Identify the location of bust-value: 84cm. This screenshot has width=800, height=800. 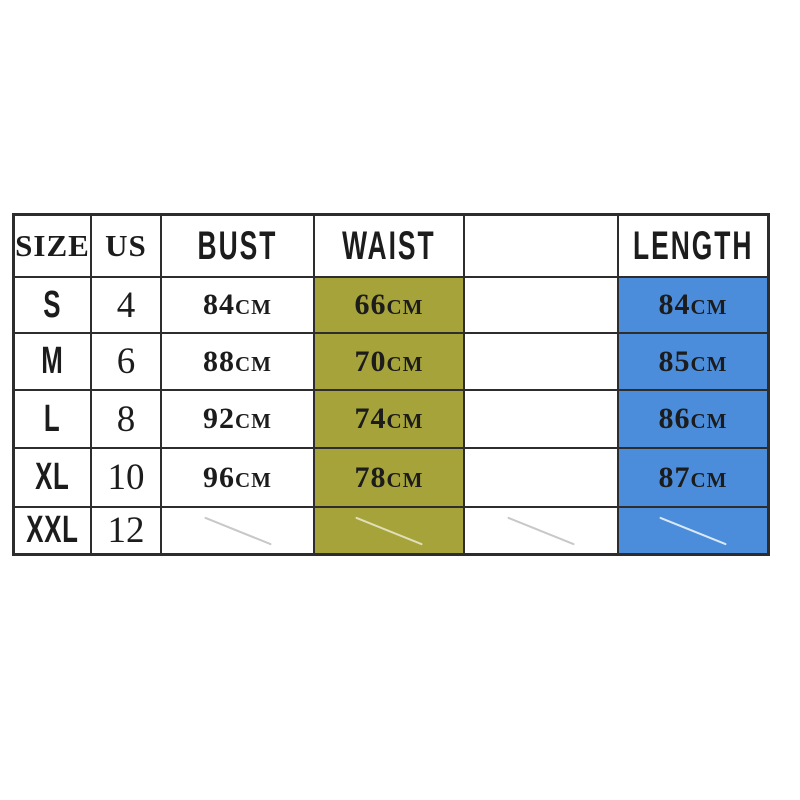
(237, 304).